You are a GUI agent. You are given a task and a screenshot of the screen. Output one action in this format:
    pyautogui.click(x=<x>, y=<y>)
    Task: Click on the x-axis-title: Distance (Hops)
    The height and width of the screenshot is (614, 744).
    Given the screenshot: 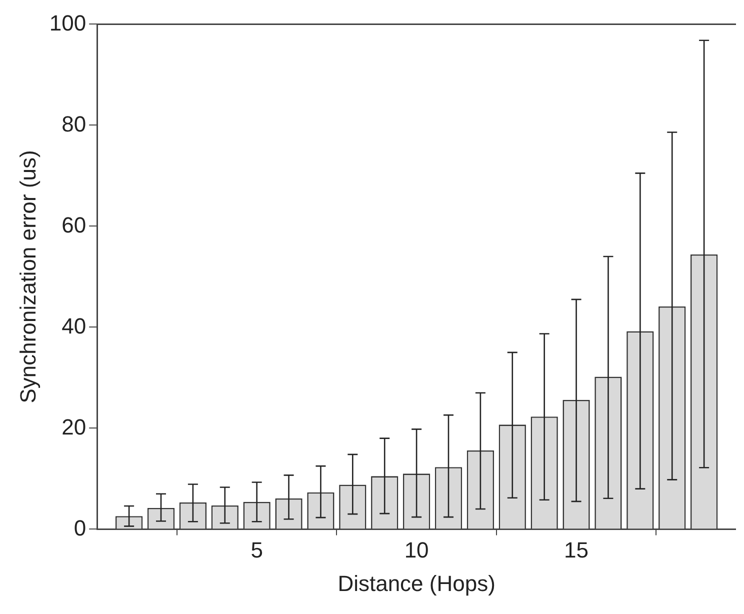 What is the action you would take?
    pyautogui.click(x=417, y=583)
    